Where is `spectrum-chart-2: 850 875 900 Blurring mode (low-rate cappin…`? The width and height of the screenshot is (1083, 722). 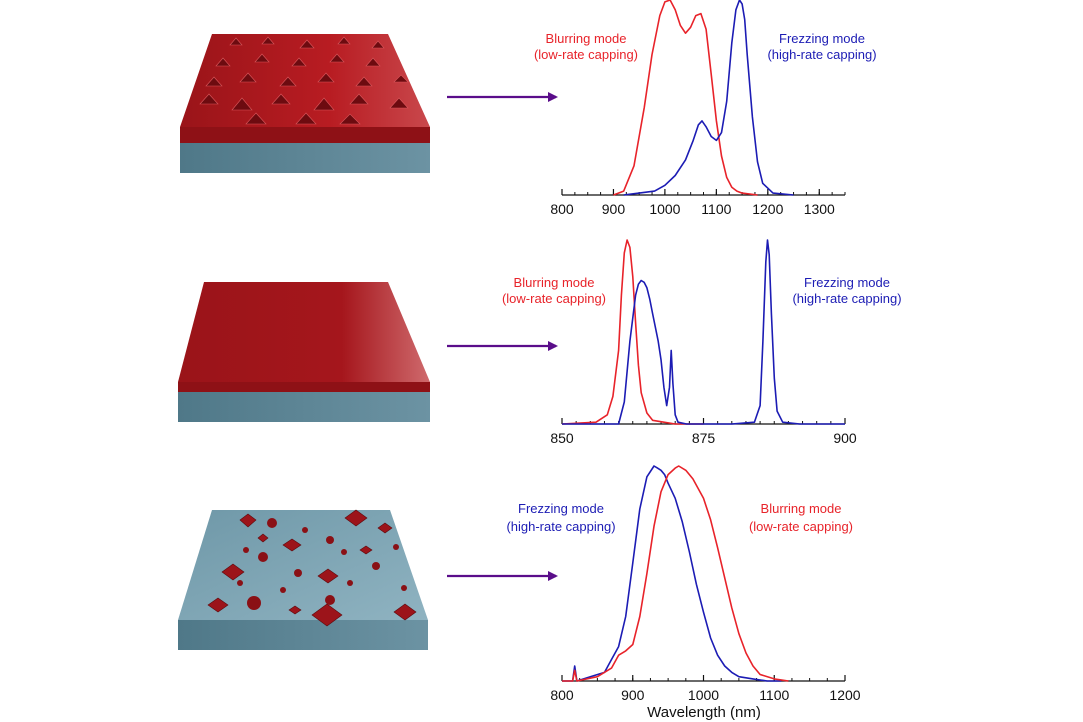 spectrum-chart-2: 850 875 900 Blurring mode (low-rate cappin… is located at coordinates (702, 342).